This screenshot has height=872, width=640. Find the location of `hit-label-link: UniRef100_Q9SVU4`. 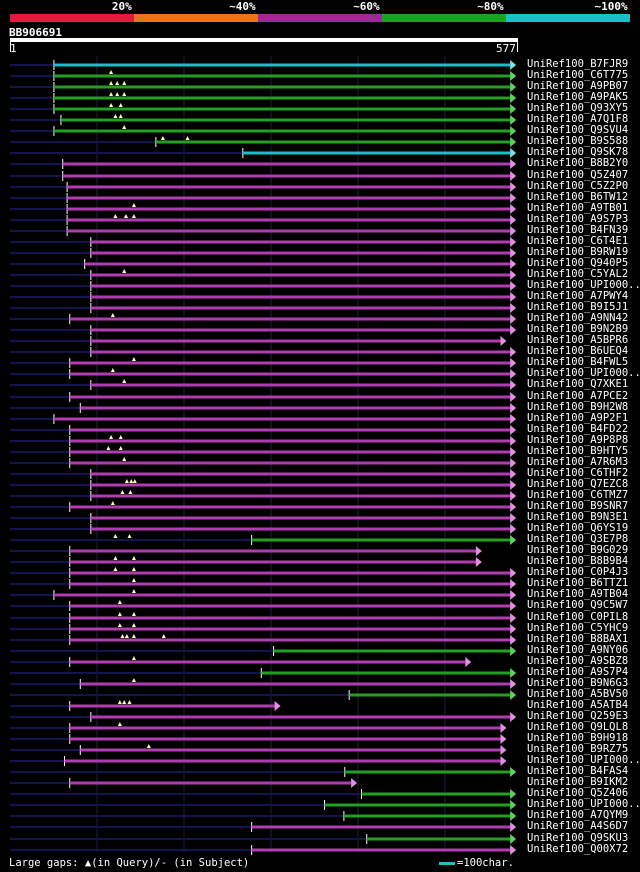

hit-label-link: UniRef100_Q9SVU4 is located at coordinates (578, 130).